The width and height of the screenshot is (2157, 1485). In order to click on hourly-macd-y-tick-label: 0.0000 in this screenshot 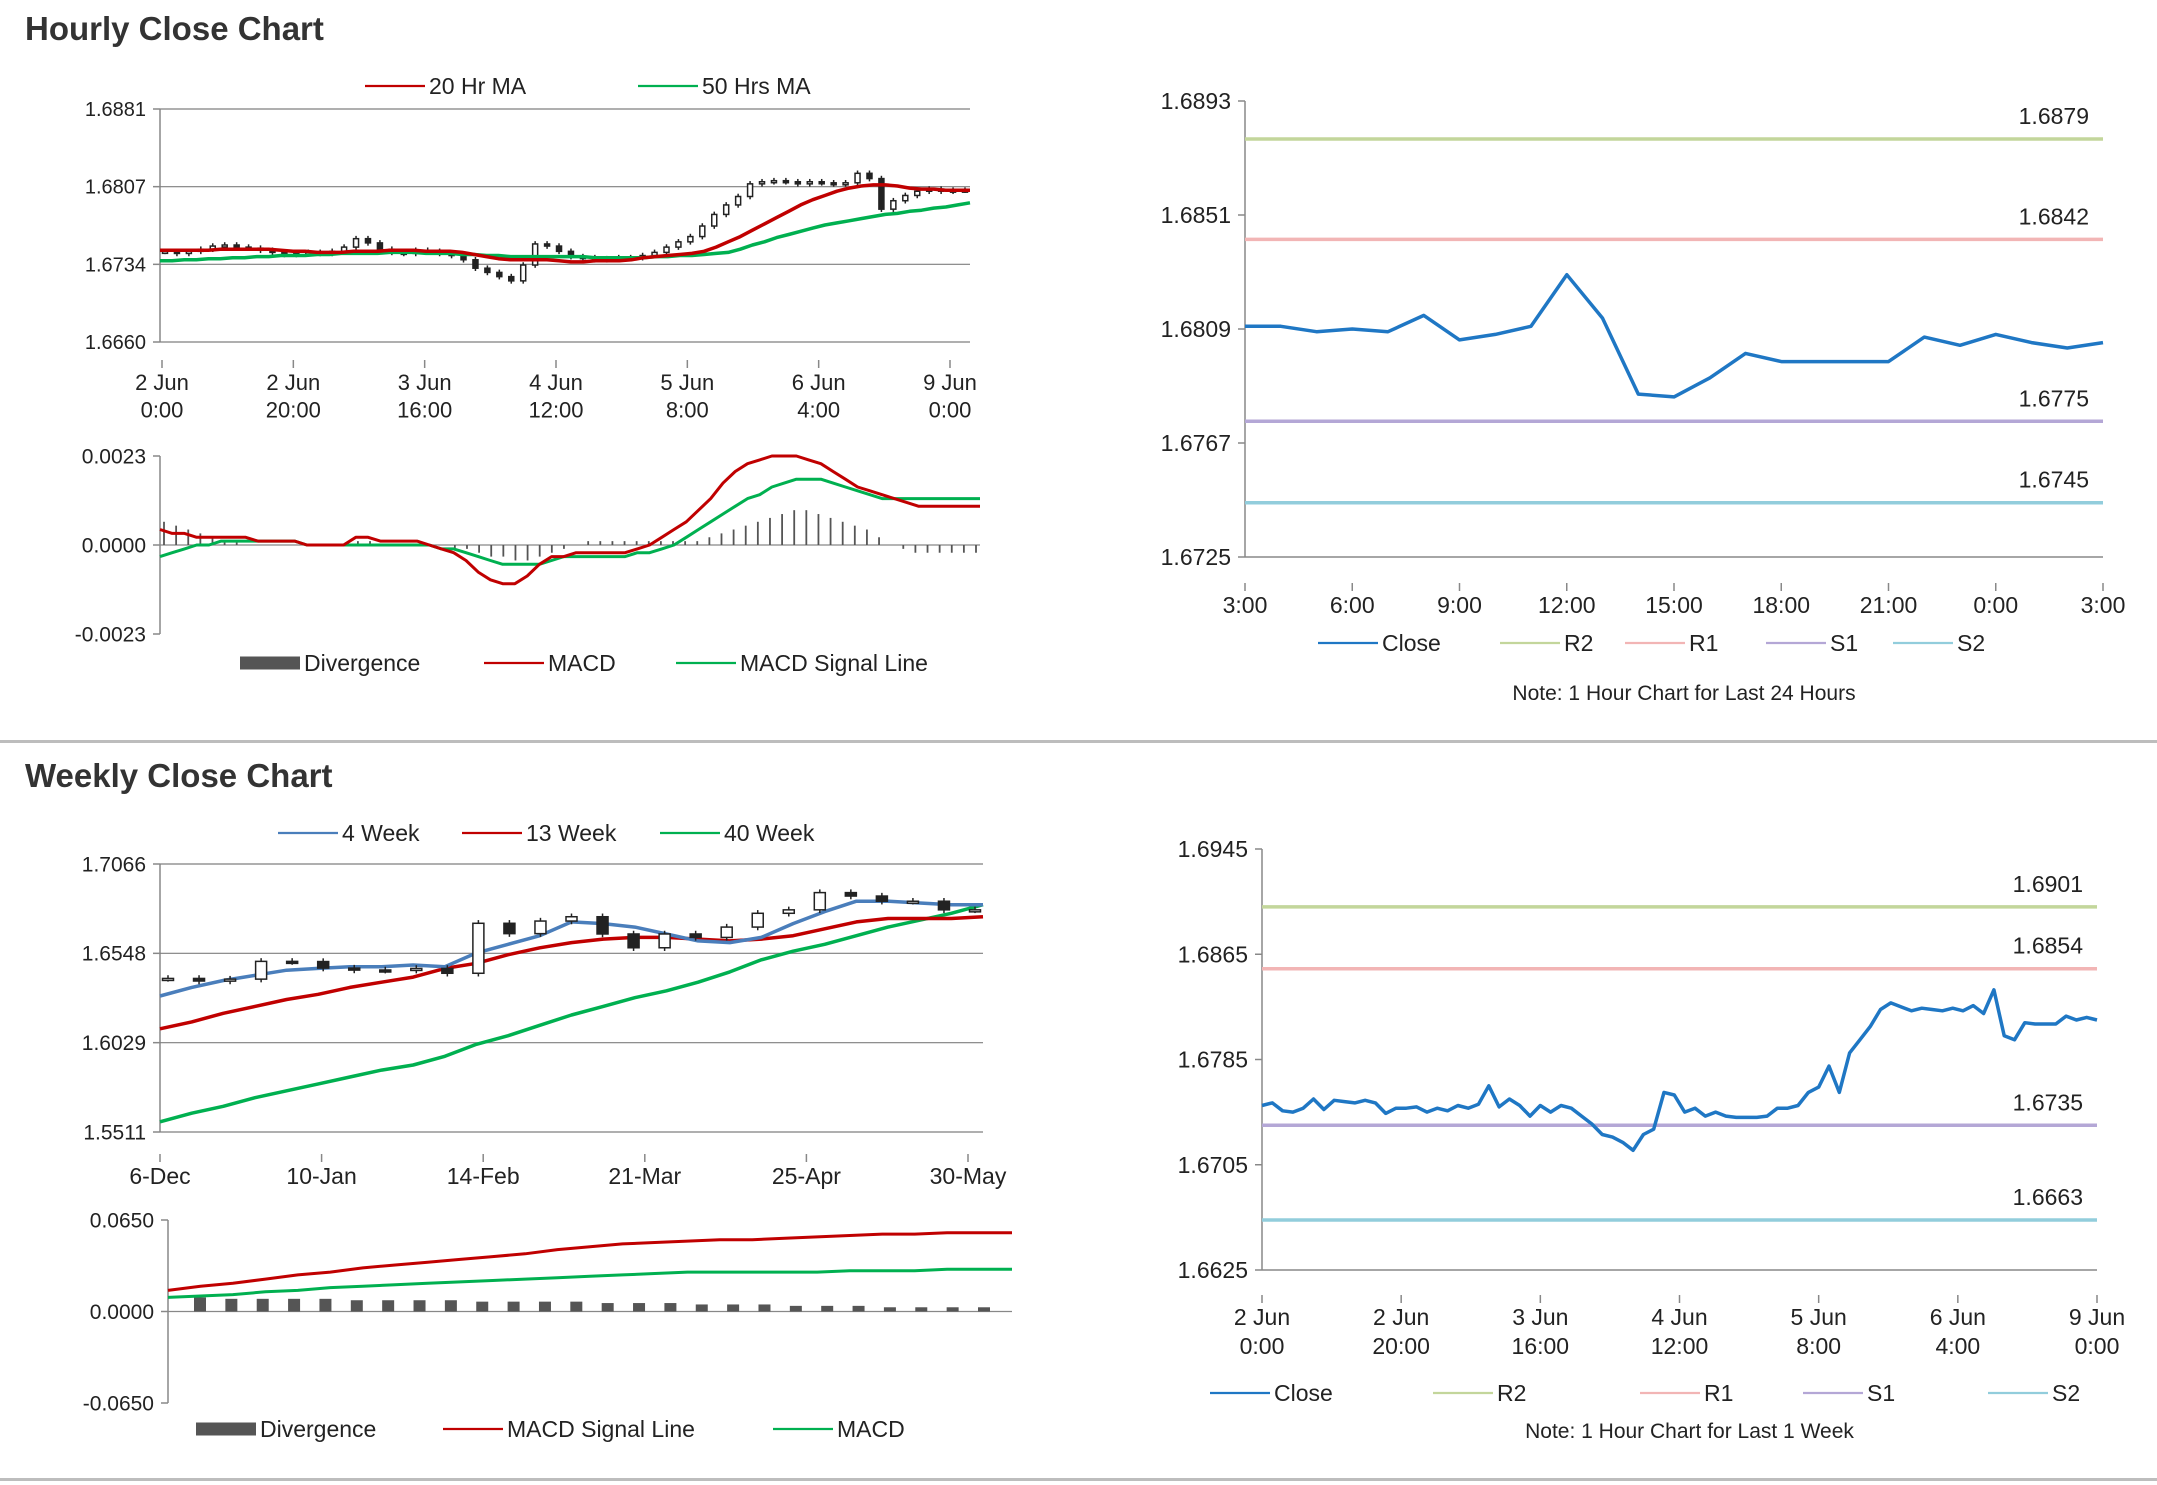, I will do `click(114, 545)`.